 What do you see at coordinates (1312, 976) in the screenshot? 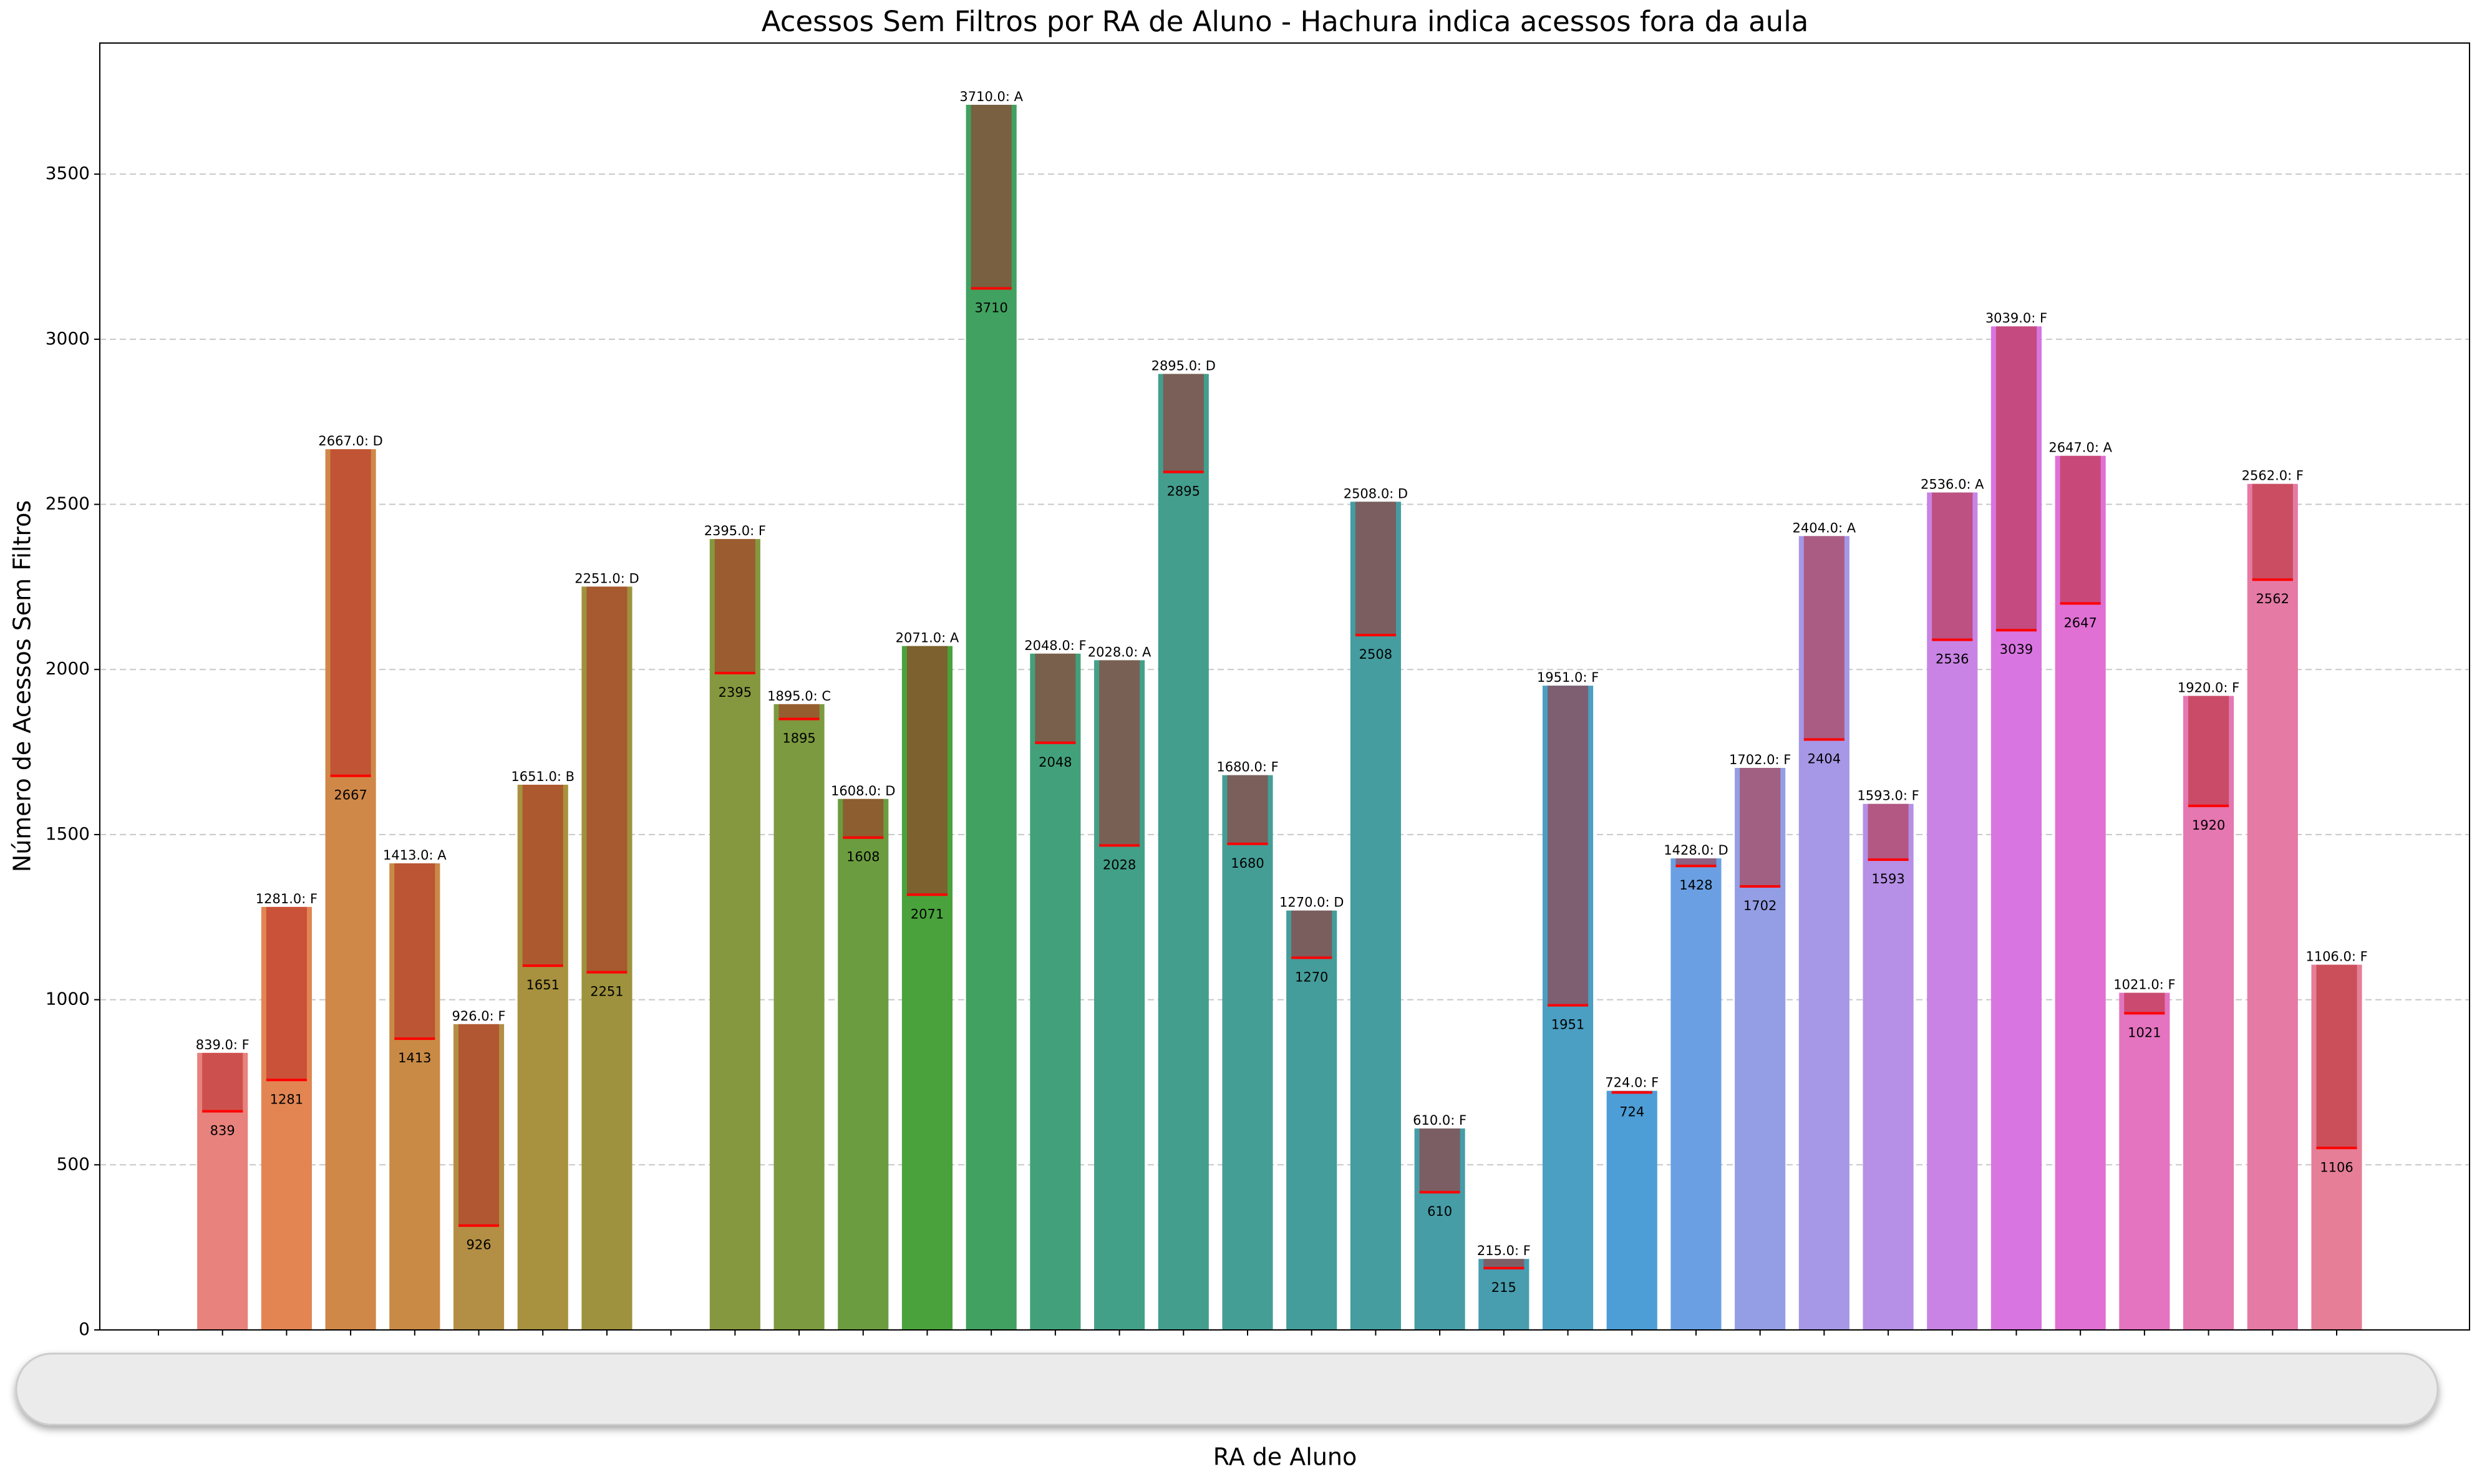
I see `inner-value-label: 1270` at bounding box center [1312, 976].